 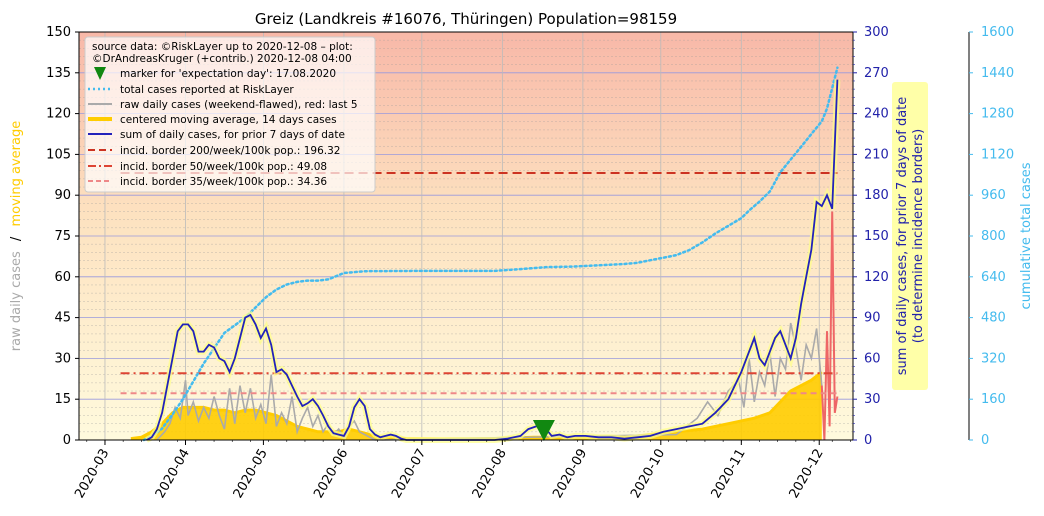 What do you see at coordinates (997, 32) in the screenshot?
I see `right-axis-cumulative-tick-label: 1600` at bounding box center [997, 32].